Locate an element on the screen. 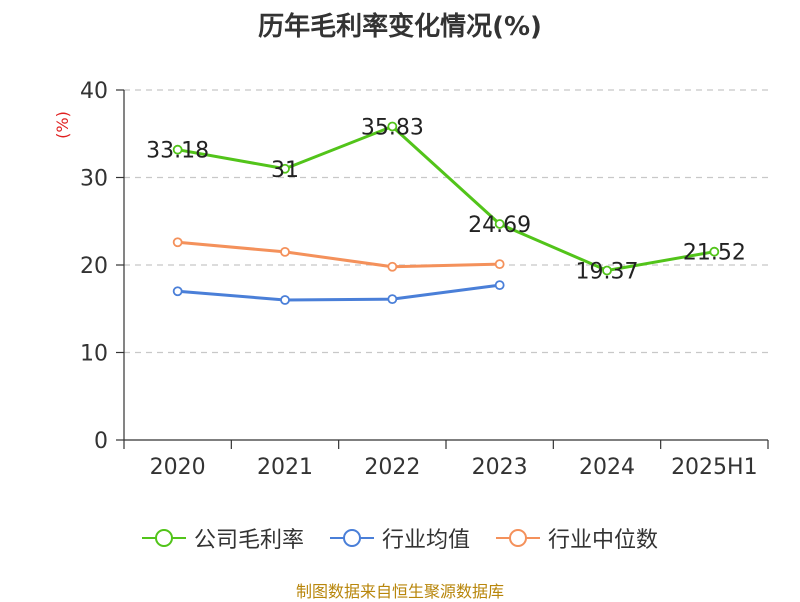 The width and height of the screenshot is (800, 602). y-tick-label: 40 is located at coordinates (94, 91).